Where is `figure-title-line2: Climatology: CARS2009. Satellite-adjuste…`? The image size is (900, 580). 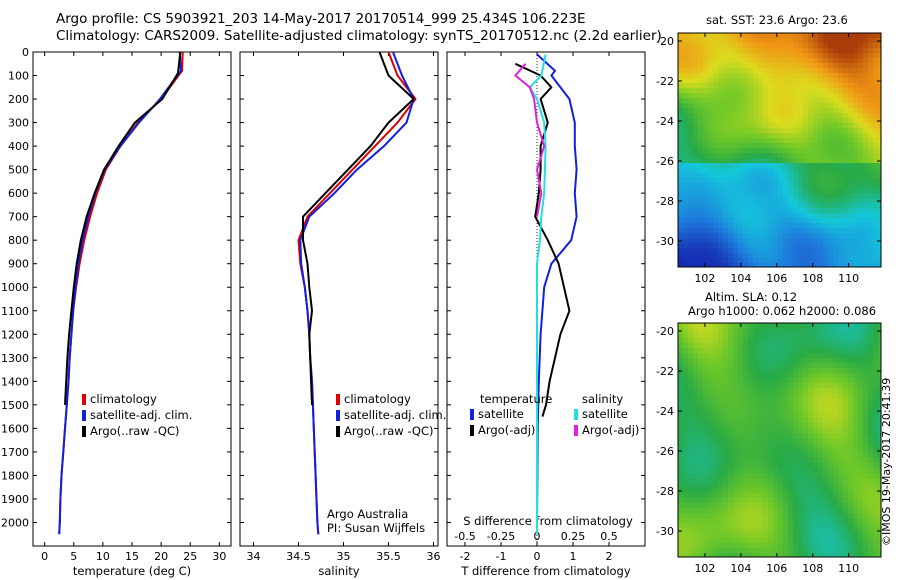
figure-title-line2: Climatology: CARS2009. Satellite-adjuste… is located at coordinates (359, 36).